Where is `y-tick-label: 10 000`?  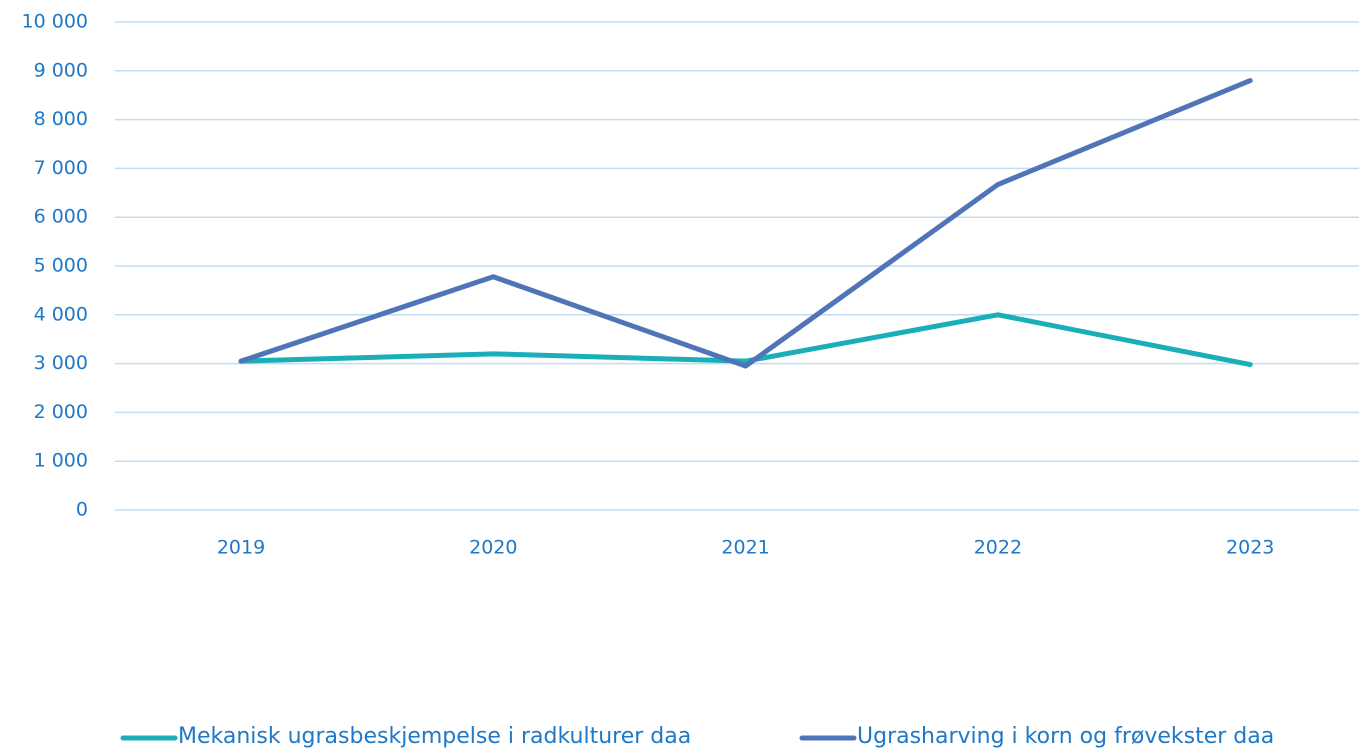
y-tick-label: 10 000 is located at coordinates (55, 22).